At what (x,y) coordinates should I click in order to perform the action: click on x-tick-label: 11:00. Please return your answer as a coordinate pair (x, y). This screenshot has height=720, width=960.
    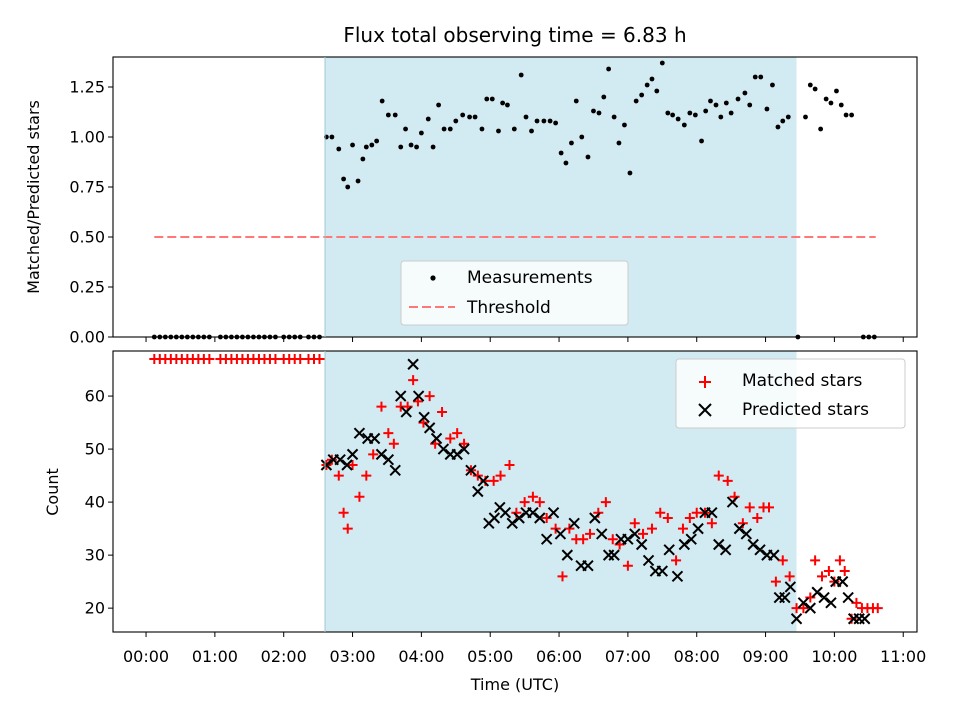
    Looking at the image, I should click on (903, 656).